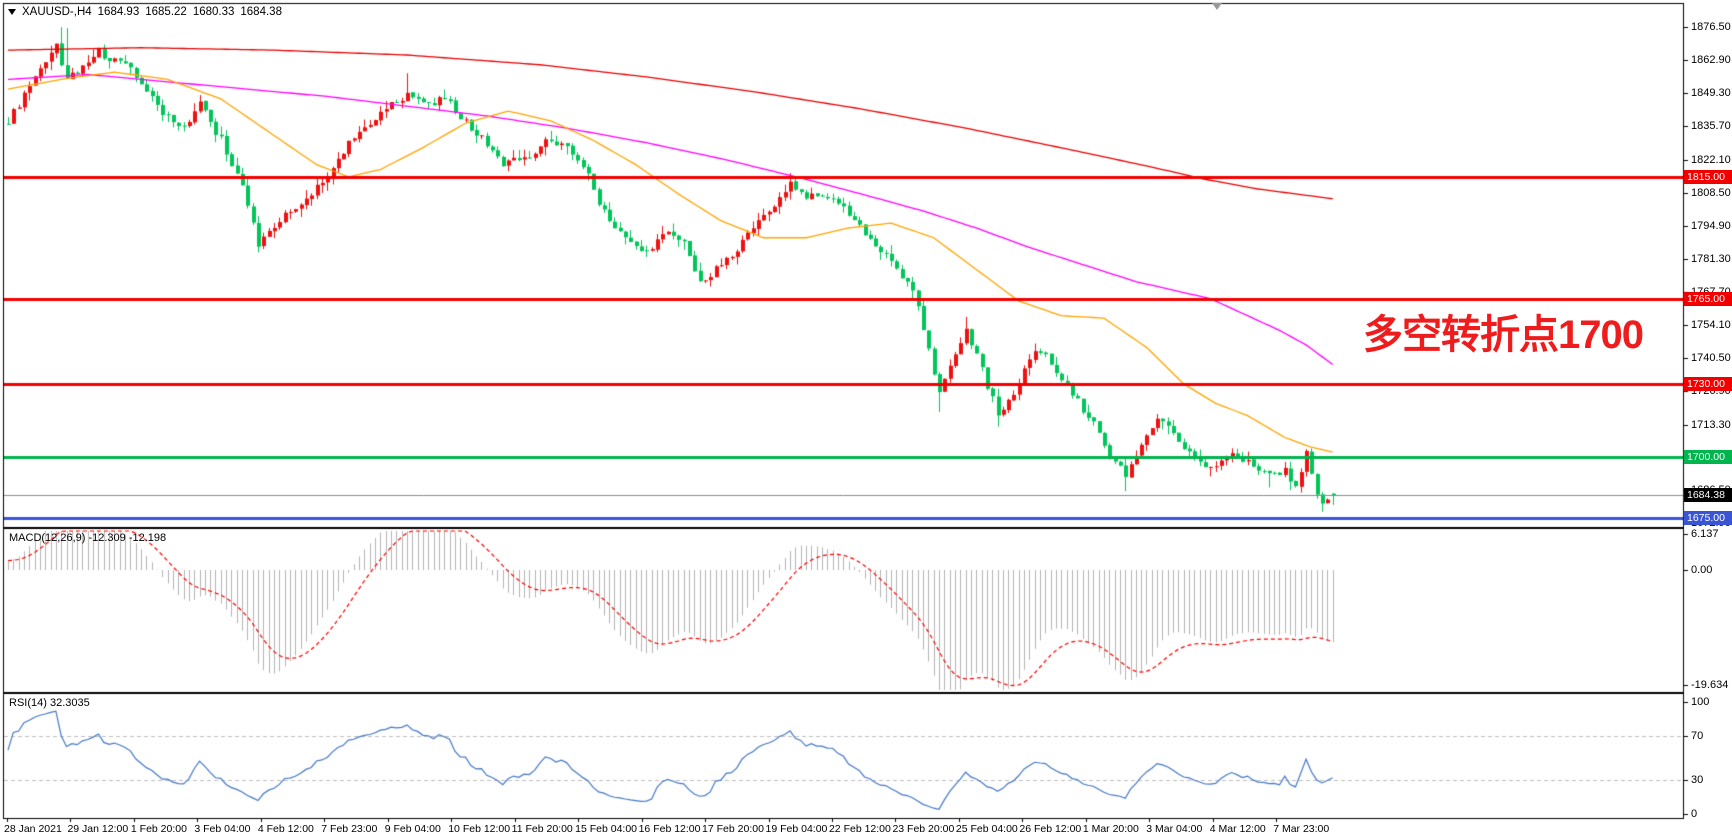 The height and width of the screenshot is (840, 1732). I want to click on time-axis-label: 7 Feb 23:00, so click(349, 829).